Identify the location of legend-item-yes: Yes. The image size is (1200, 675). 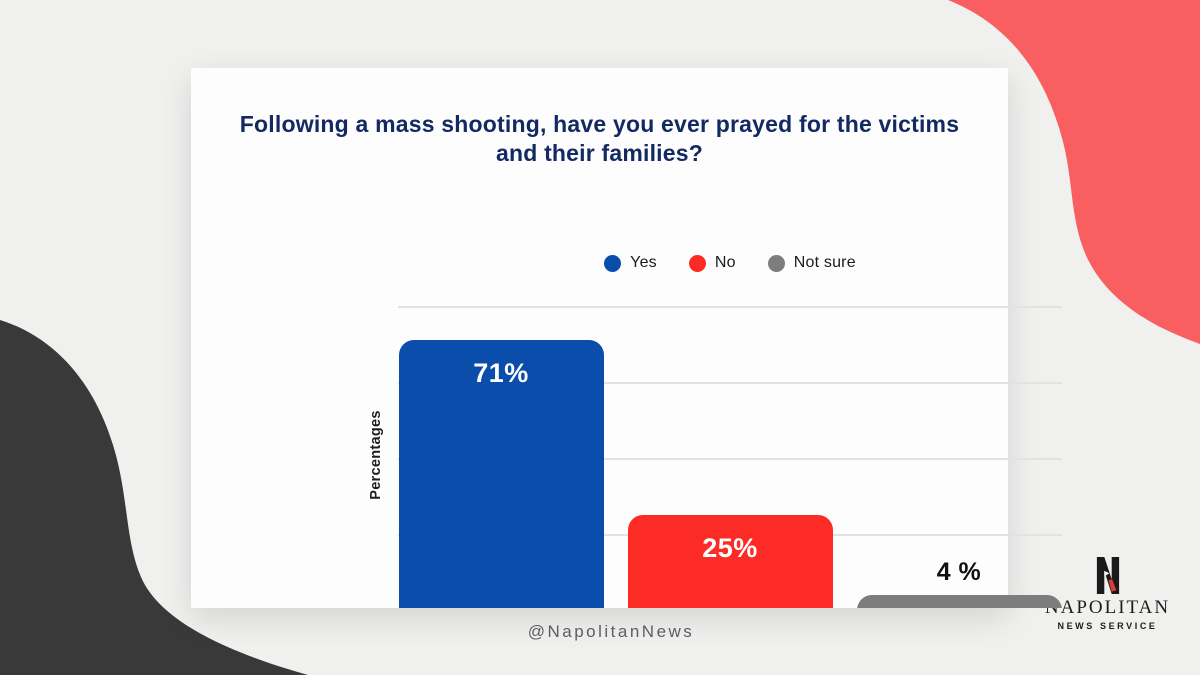
(630, 263).